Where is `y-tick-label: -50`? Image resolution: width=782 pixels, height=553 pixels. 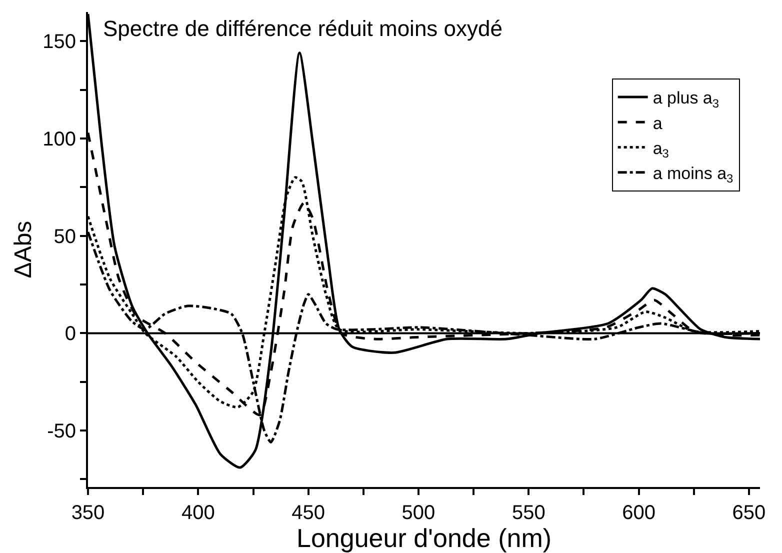 y-tick-label: -50 is located at coordinates (61, 431).